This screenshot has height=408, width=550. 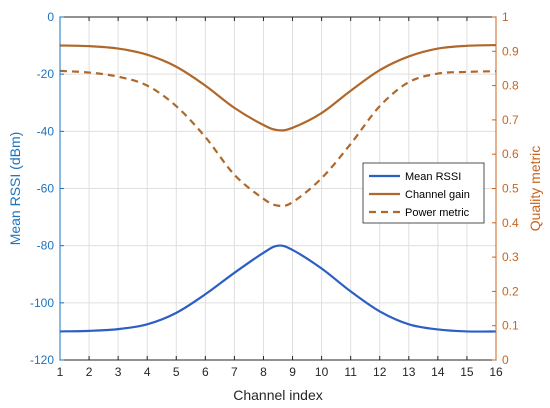 I want to click on x-tick-label: 7, so click(x=234, y=372).